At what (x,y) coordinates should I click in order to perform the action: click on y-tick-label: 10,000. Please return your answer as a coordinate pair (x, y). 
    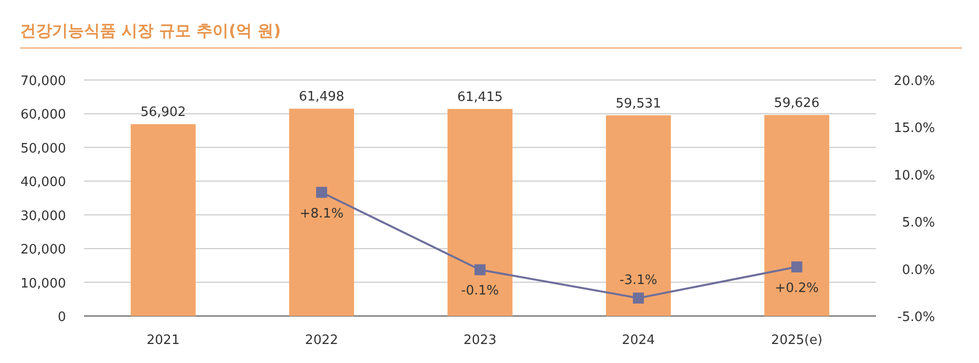
    Looking at the image, I should click on (43, 284).